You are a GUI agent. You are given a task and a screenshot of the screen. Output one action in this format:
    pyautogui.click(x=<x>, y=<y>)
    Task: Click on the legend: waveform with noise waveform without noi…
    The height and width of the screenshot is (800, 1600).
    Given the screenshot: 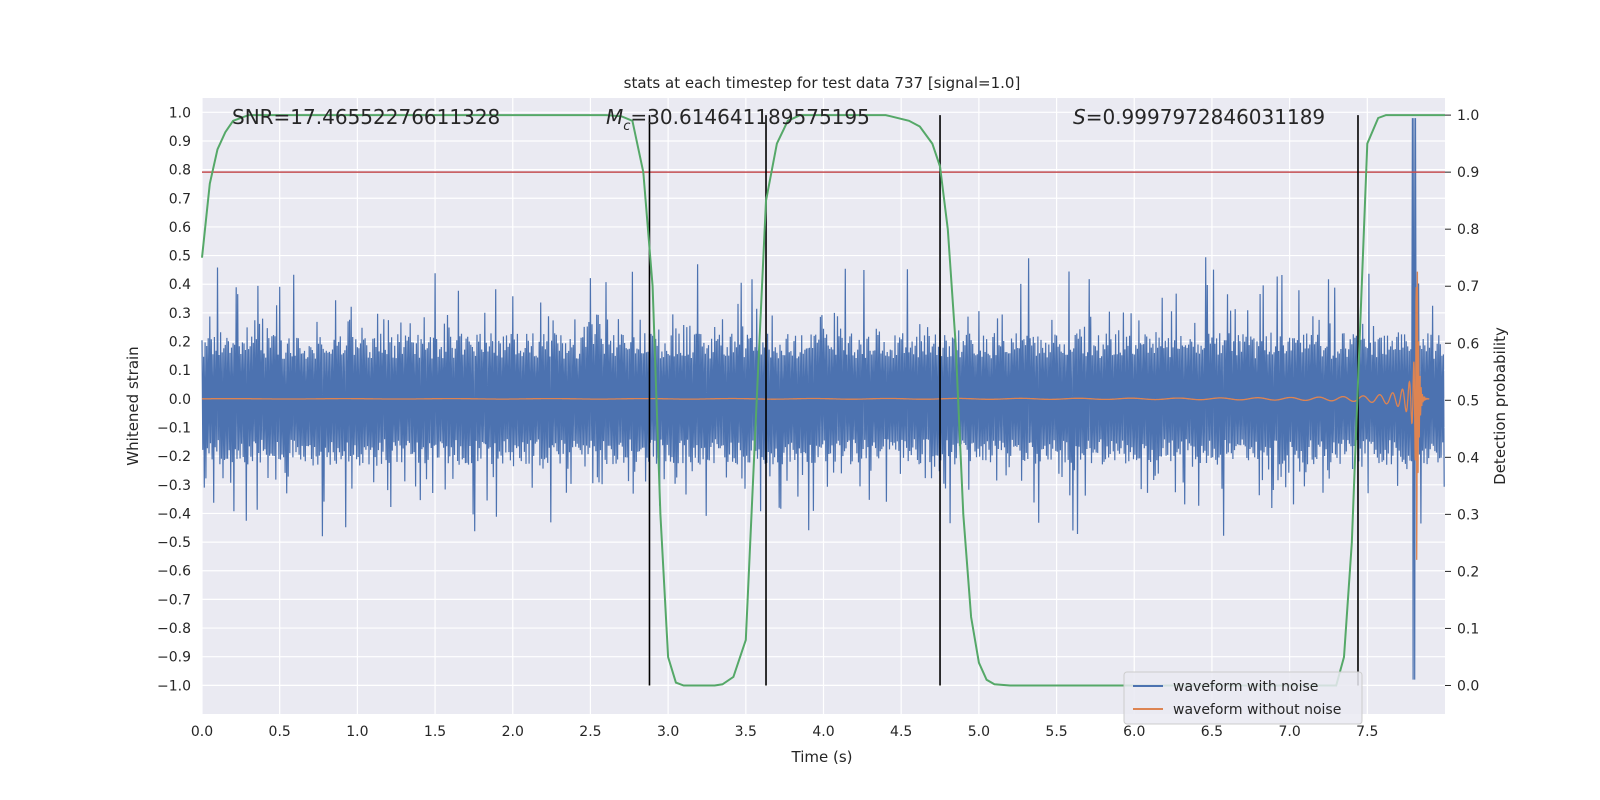 What is the action you would take?
    pyautogui.click(x=1243, y=698)
    